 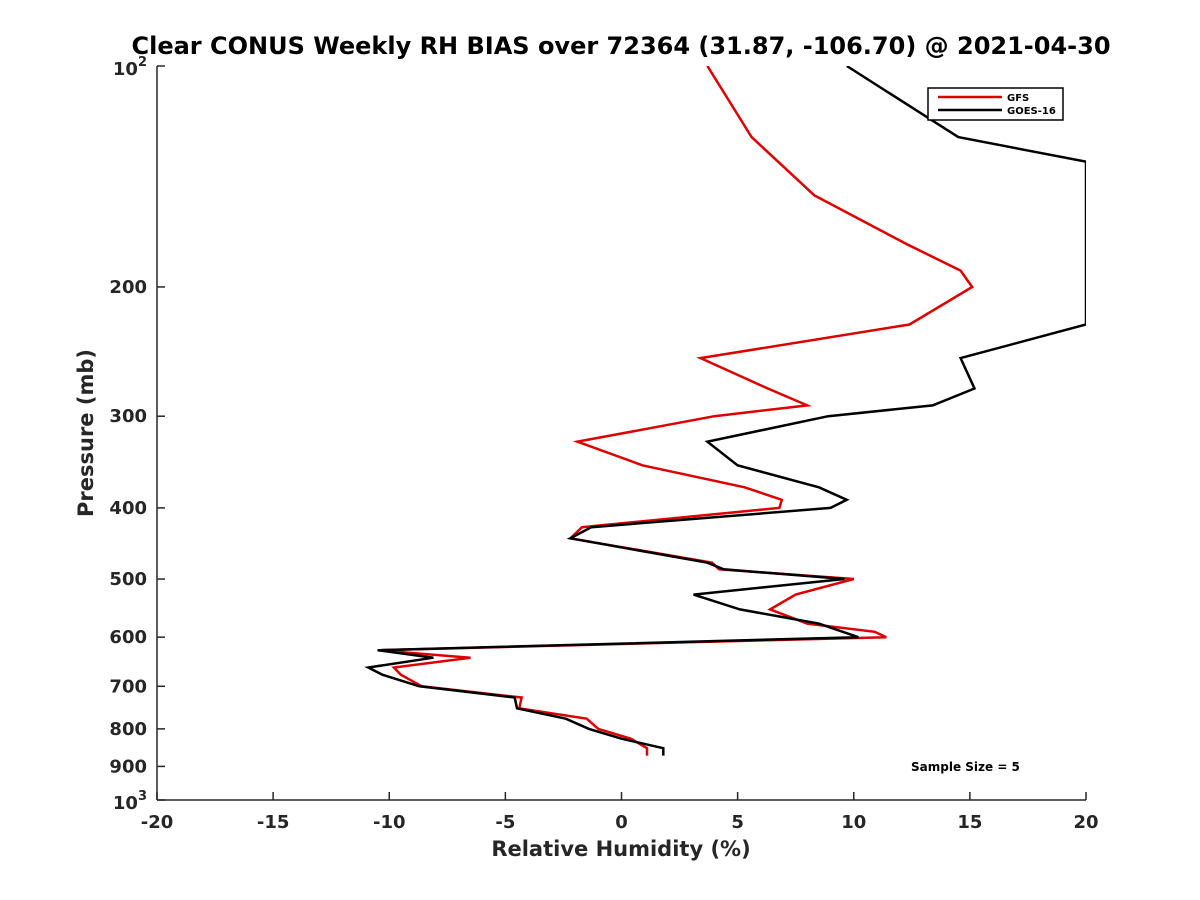 What do you see at coordinates (128, 579) in the screenshot?
I see `y-tick-label: 500` at bounding box center [128, 579].